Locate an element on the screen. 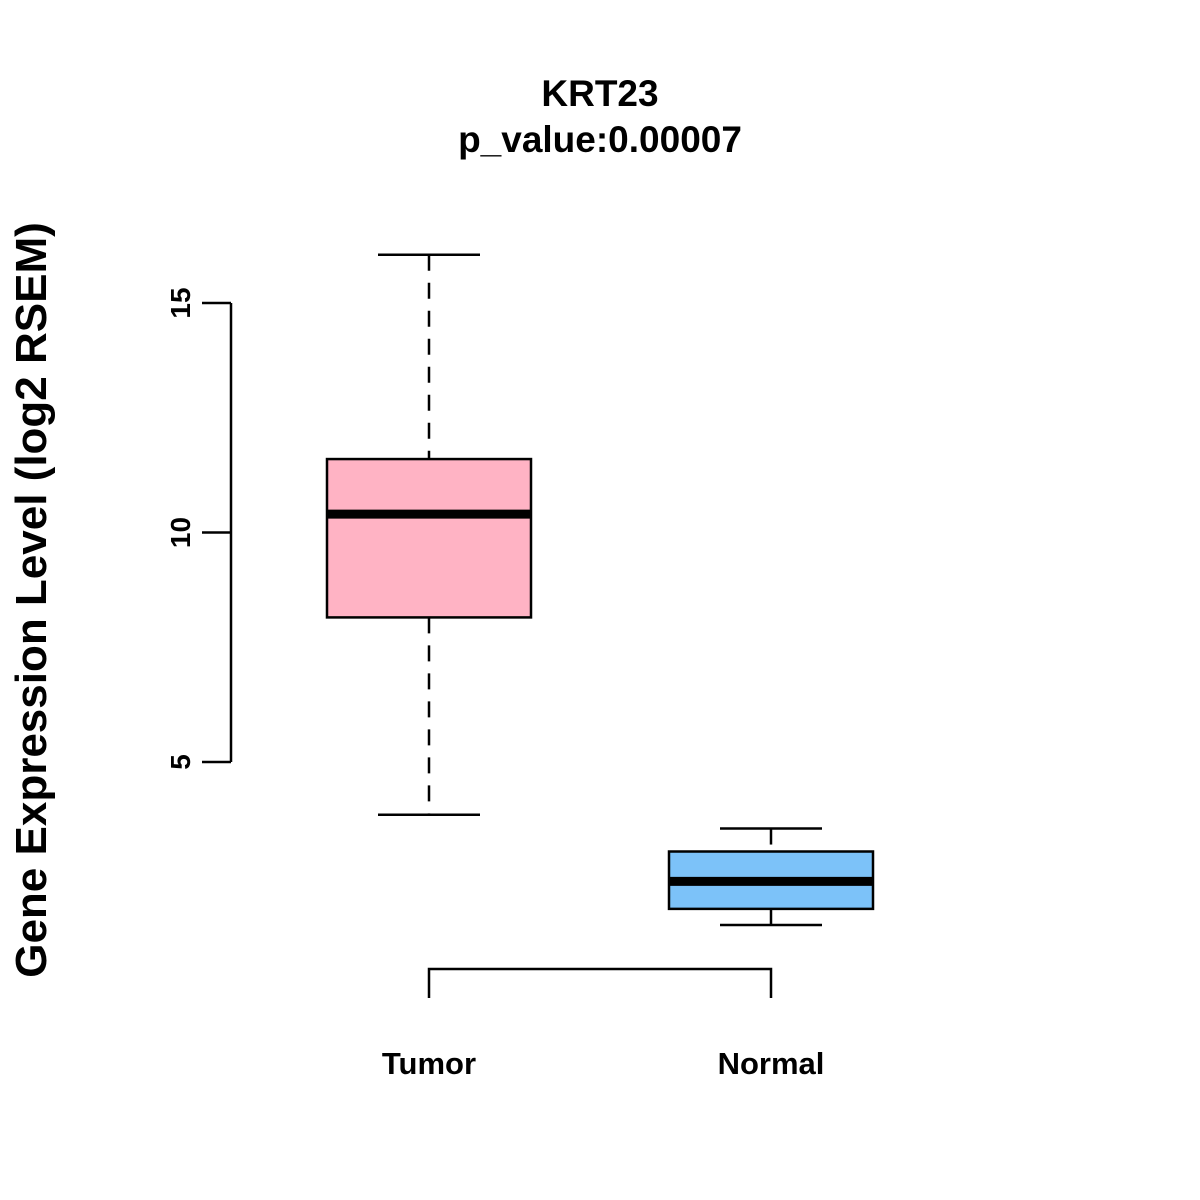  y-tick-label-10: 10 is located at coordinates (180, 532).